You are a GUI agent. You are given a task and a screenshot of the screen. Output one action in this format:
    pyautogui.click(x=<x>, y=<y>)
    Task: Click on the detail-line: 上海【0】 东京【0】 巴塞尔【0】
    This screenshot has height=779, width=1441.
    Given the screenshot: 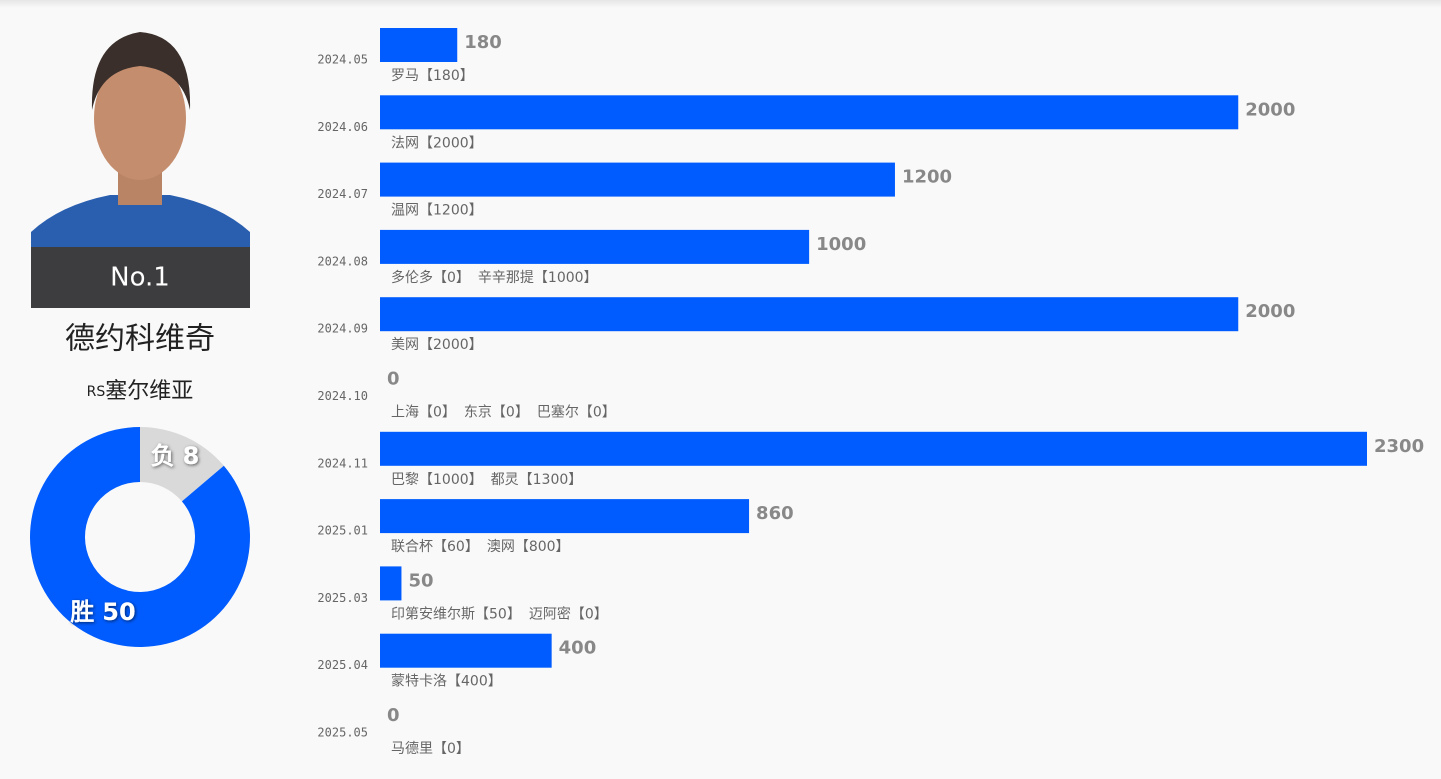 What is the action you would take?
    pyautogui.click(x=503, y=412)
    